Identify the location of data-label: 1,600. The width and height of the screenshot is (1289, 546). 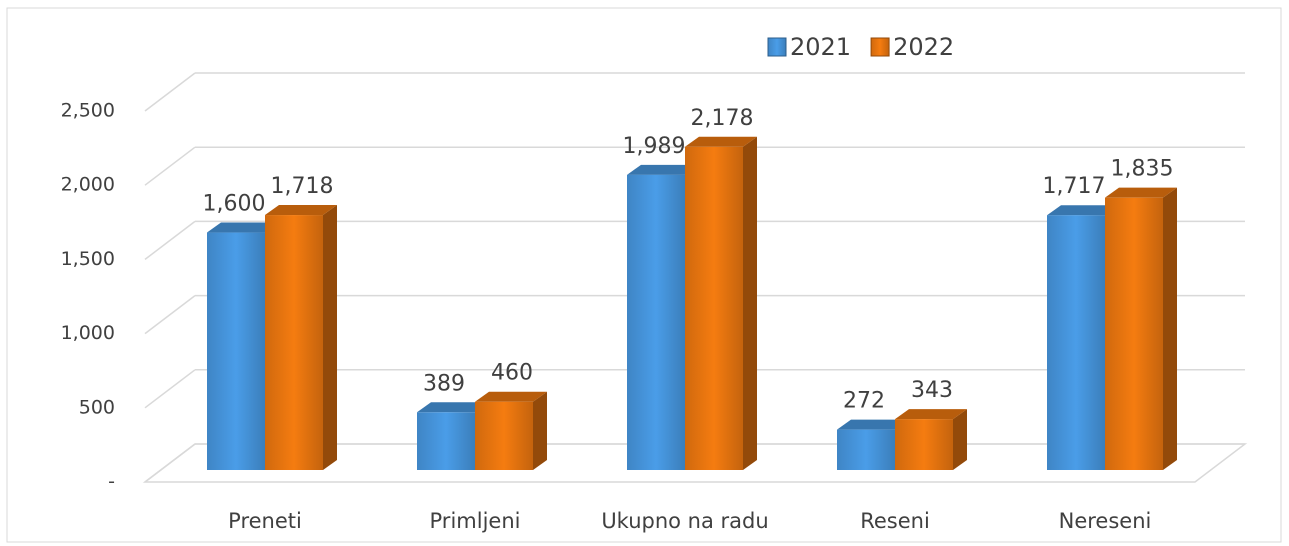
(234, 204).